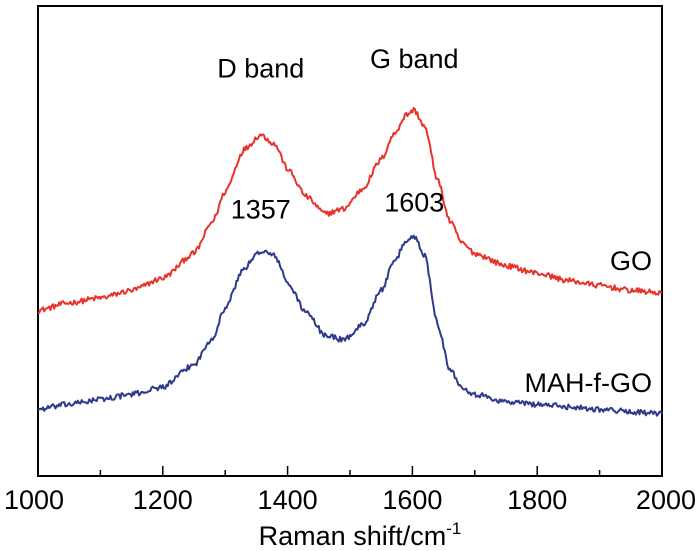  I want to click on curve-labels-layer: GO MAH-f-GO, so click(589, 322).